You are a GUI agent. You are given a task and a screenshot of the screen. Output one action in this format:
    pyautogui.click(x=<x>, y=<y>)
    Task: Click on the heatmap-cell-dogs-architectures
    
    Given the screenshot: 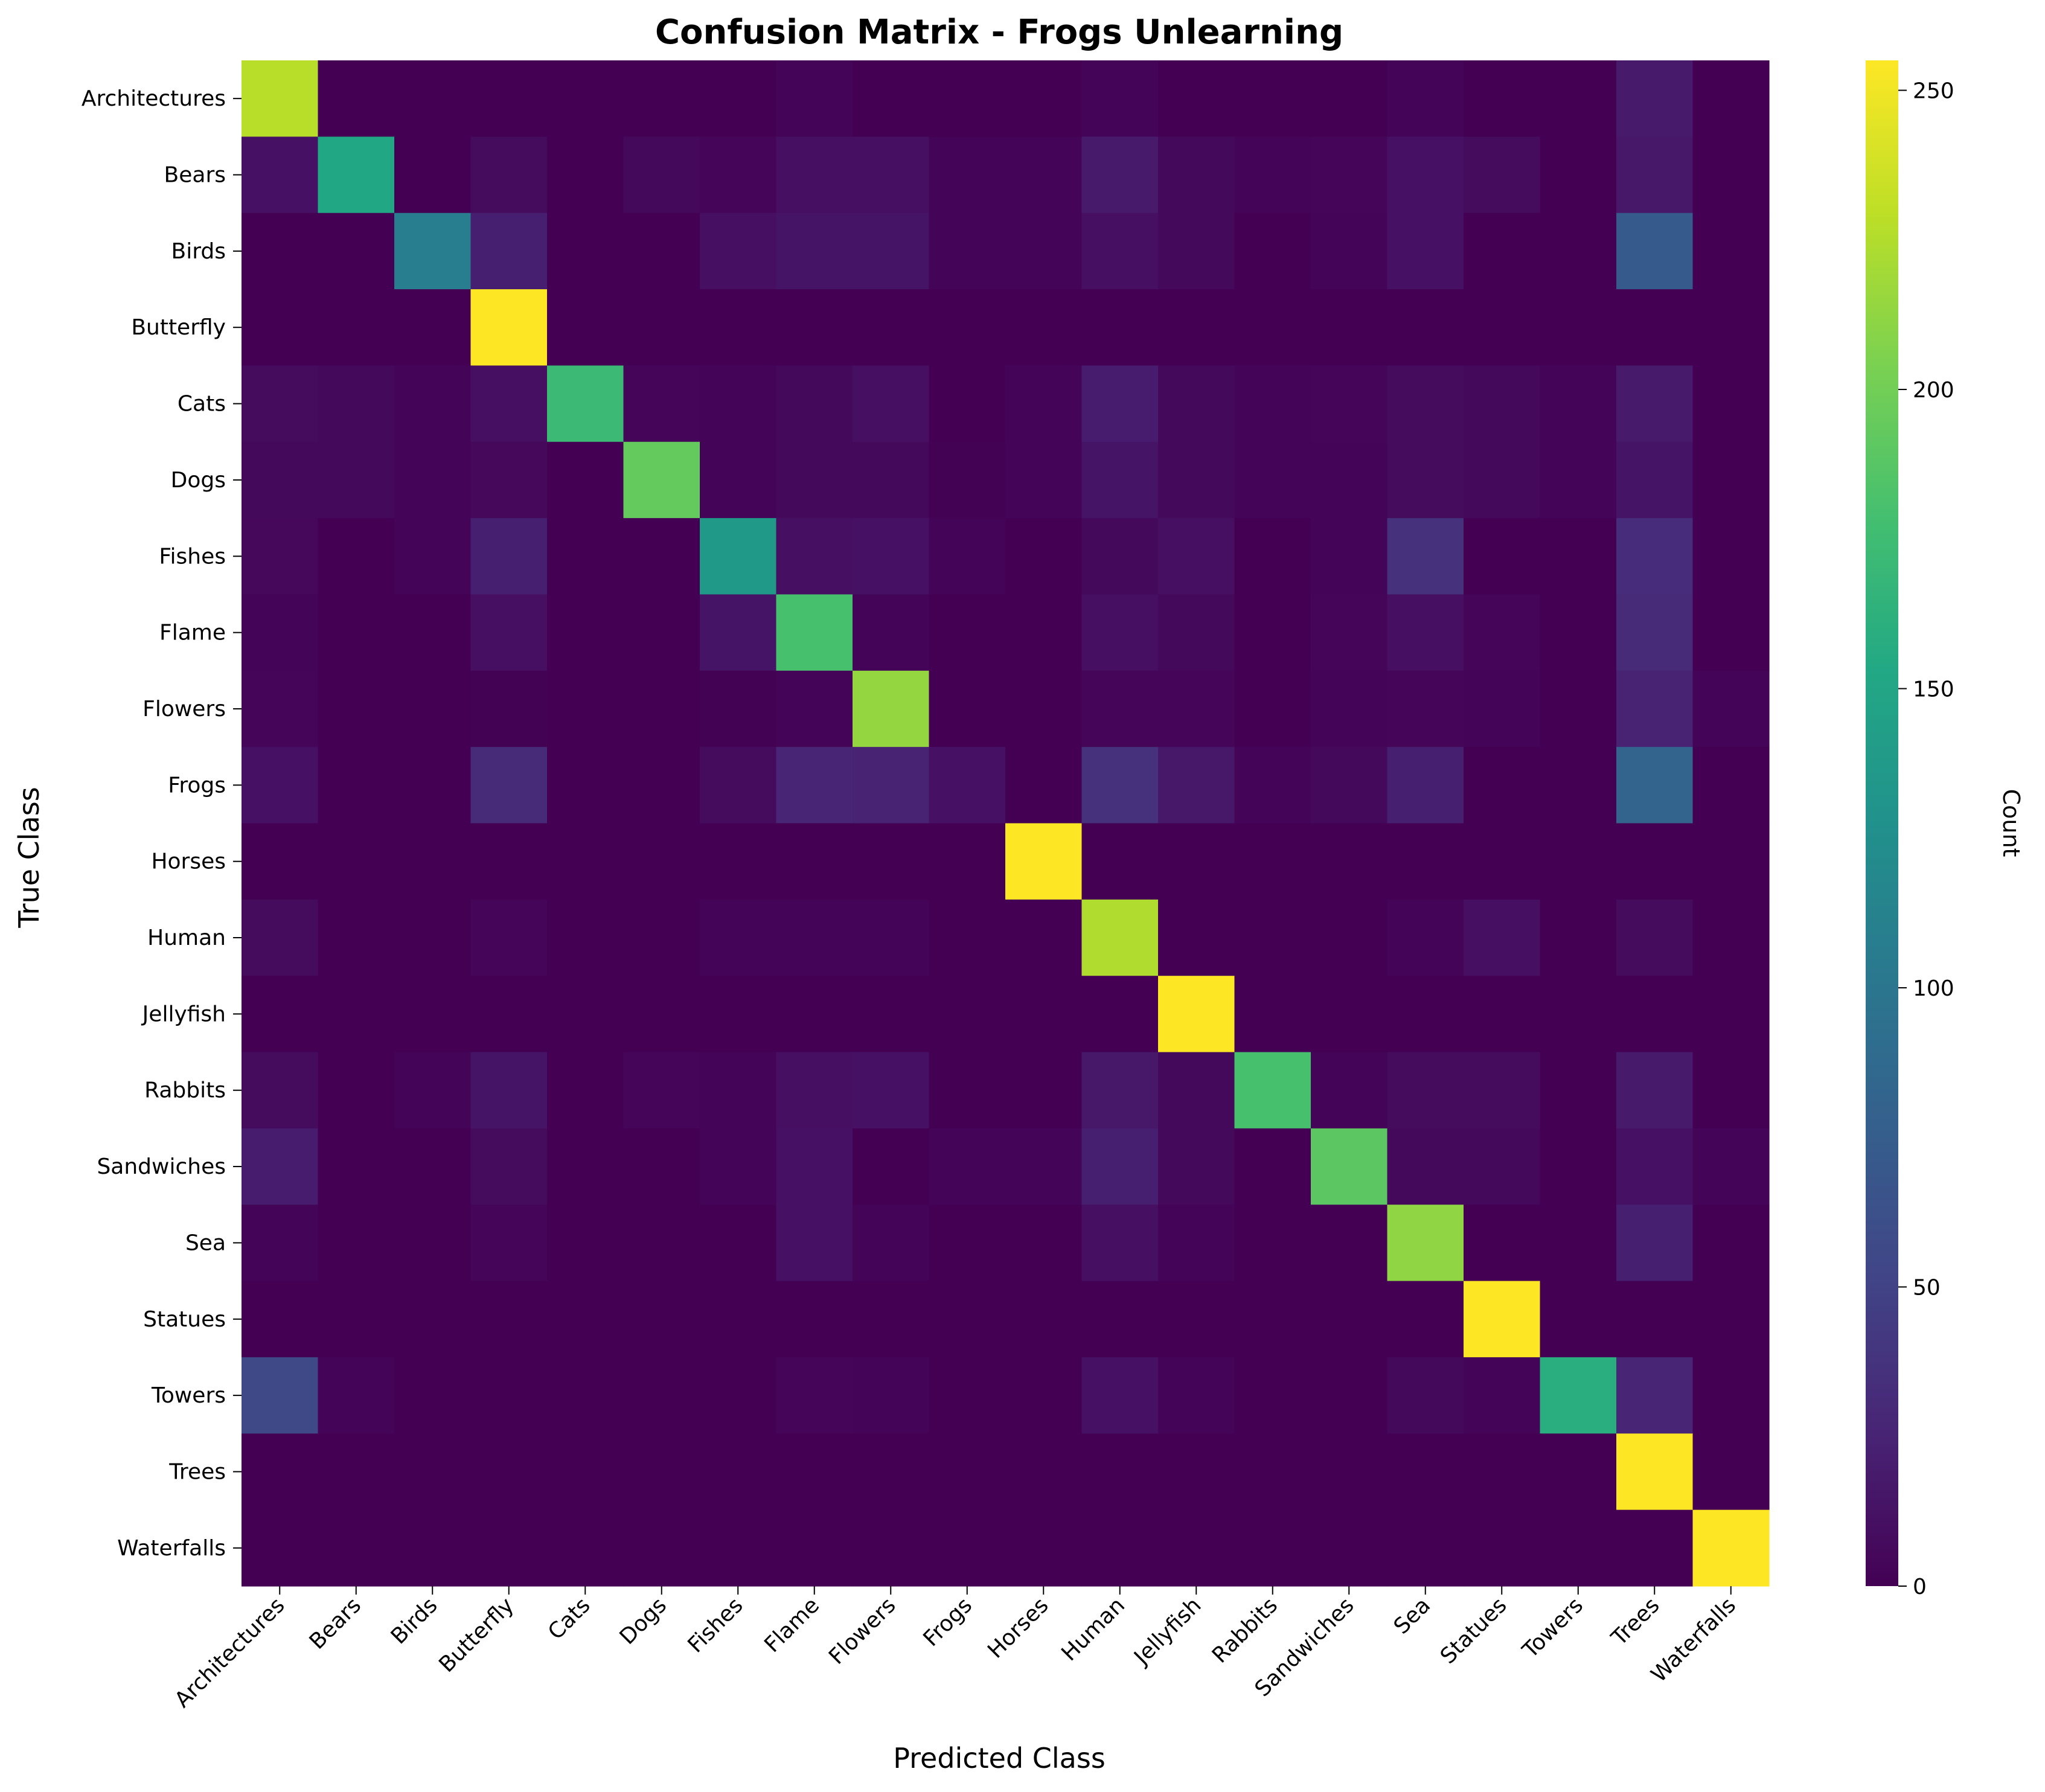 What is the action you would take?
    pyautogui.click(x=280, y=480)
    